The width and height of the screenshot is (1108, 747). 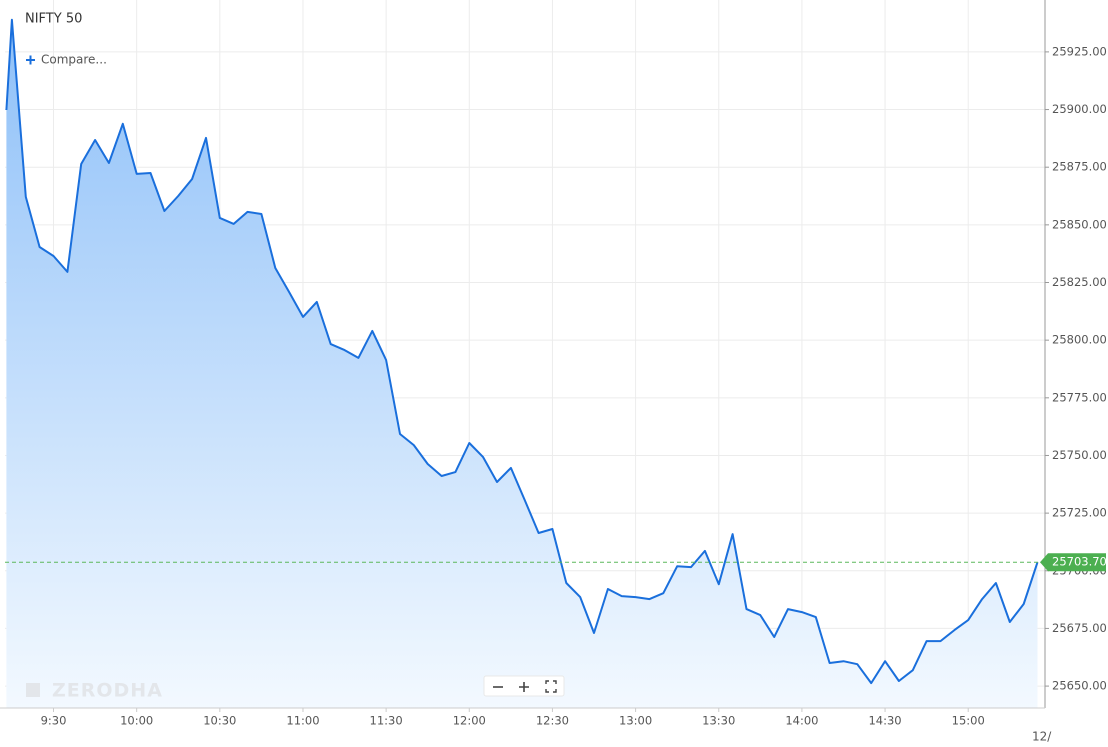 I want to click on x-tick-label: 14:30, so click(x=884, y=721).